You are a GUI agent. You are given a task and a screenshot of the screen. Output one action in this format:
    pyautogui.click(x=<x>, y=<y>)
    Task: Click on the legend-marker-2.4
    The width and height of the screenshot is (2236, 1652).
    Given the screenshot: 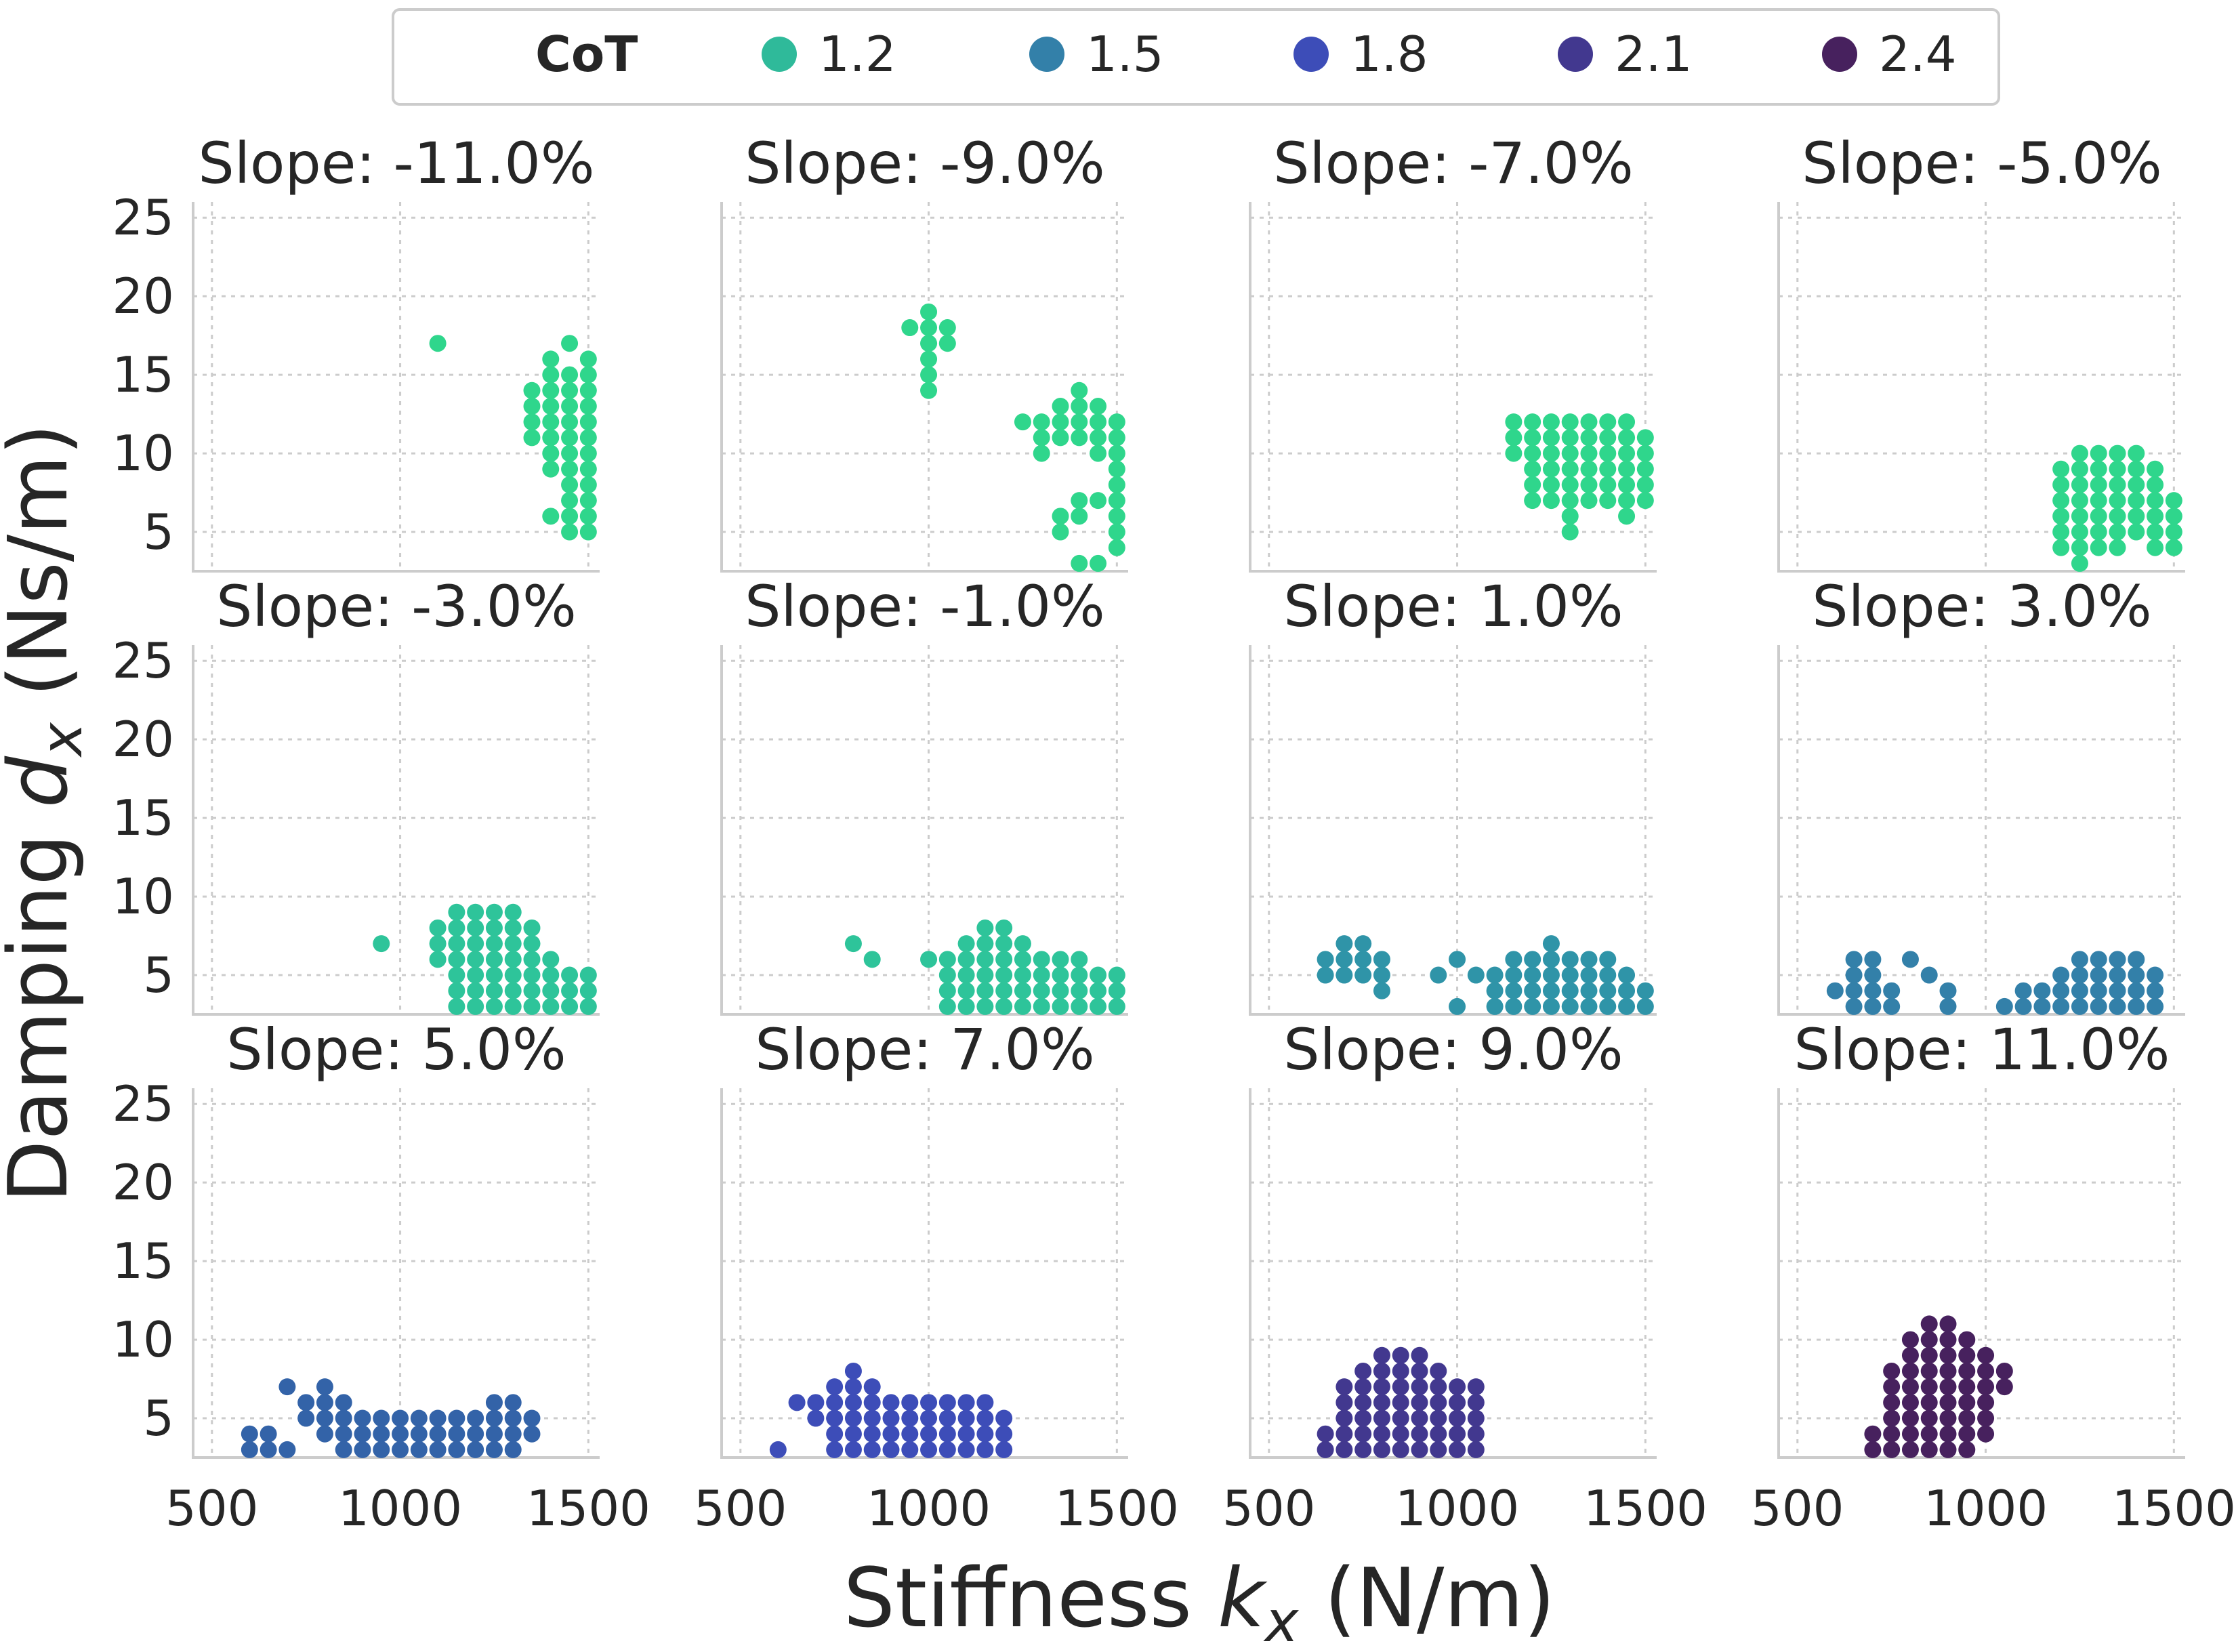 What is the action you would take?
    pyautogui.click(x=1839, y=54)
    